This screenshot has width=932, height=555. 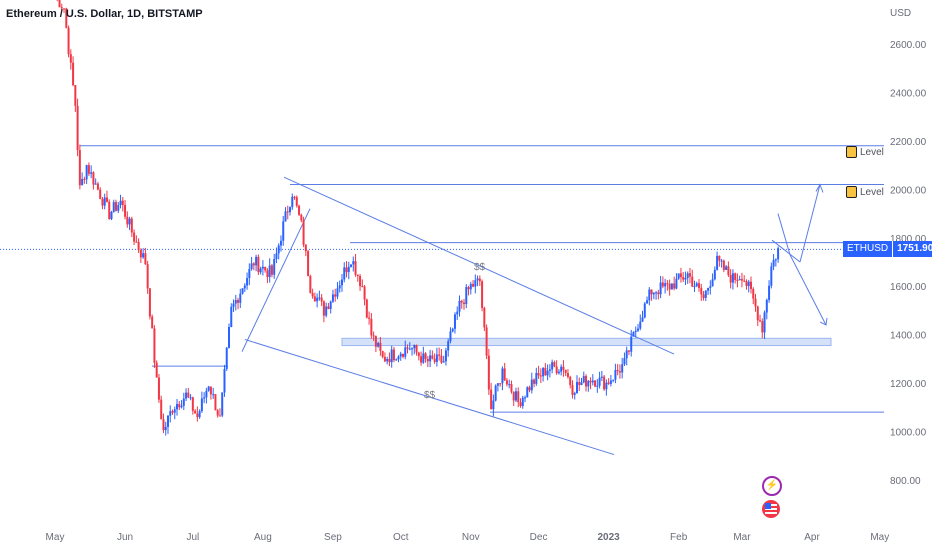 What do you see at coordinates (872, 152) in the screenshot?
I see `level-text: Level` at bounding box center [872, 152].